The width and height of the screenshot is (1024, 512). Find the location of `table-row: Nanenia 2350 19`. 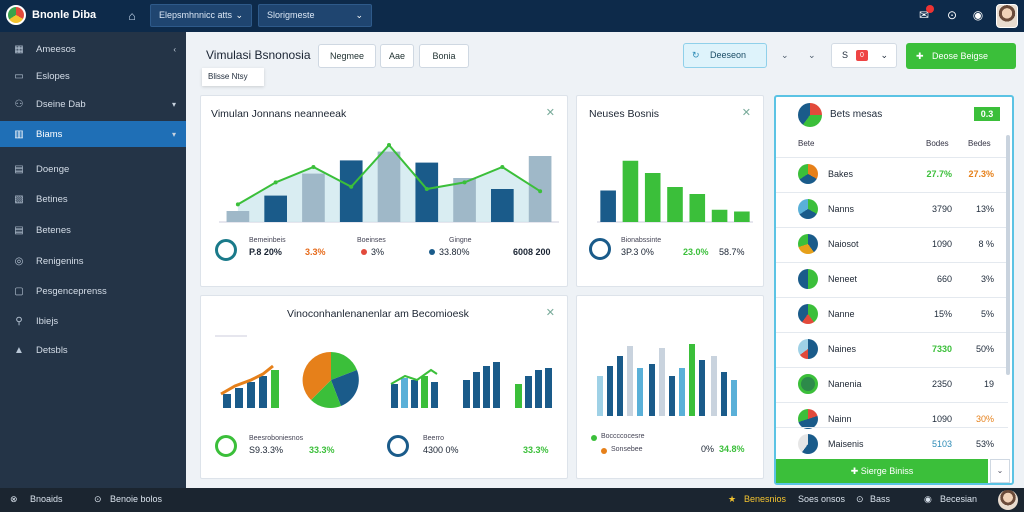

table-row: Nanenia 2350 19 is located at coordinates (892, 384).